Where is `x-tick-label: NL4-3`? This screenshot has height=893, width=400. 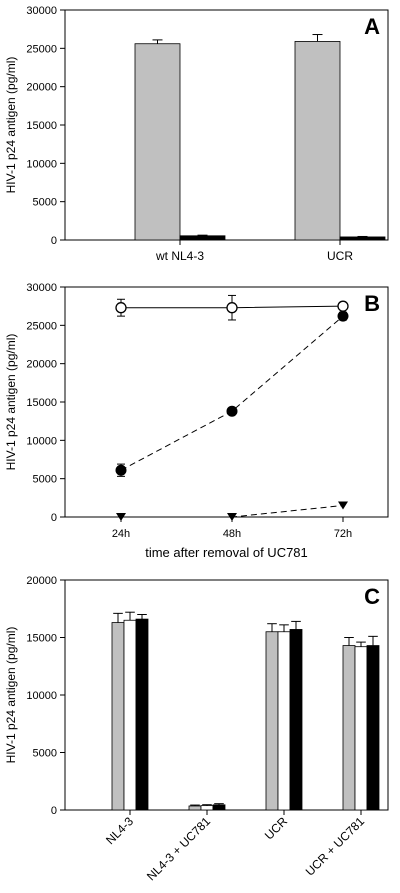
x-tick-label: NL4-3 is located at coordinates (119, 830).